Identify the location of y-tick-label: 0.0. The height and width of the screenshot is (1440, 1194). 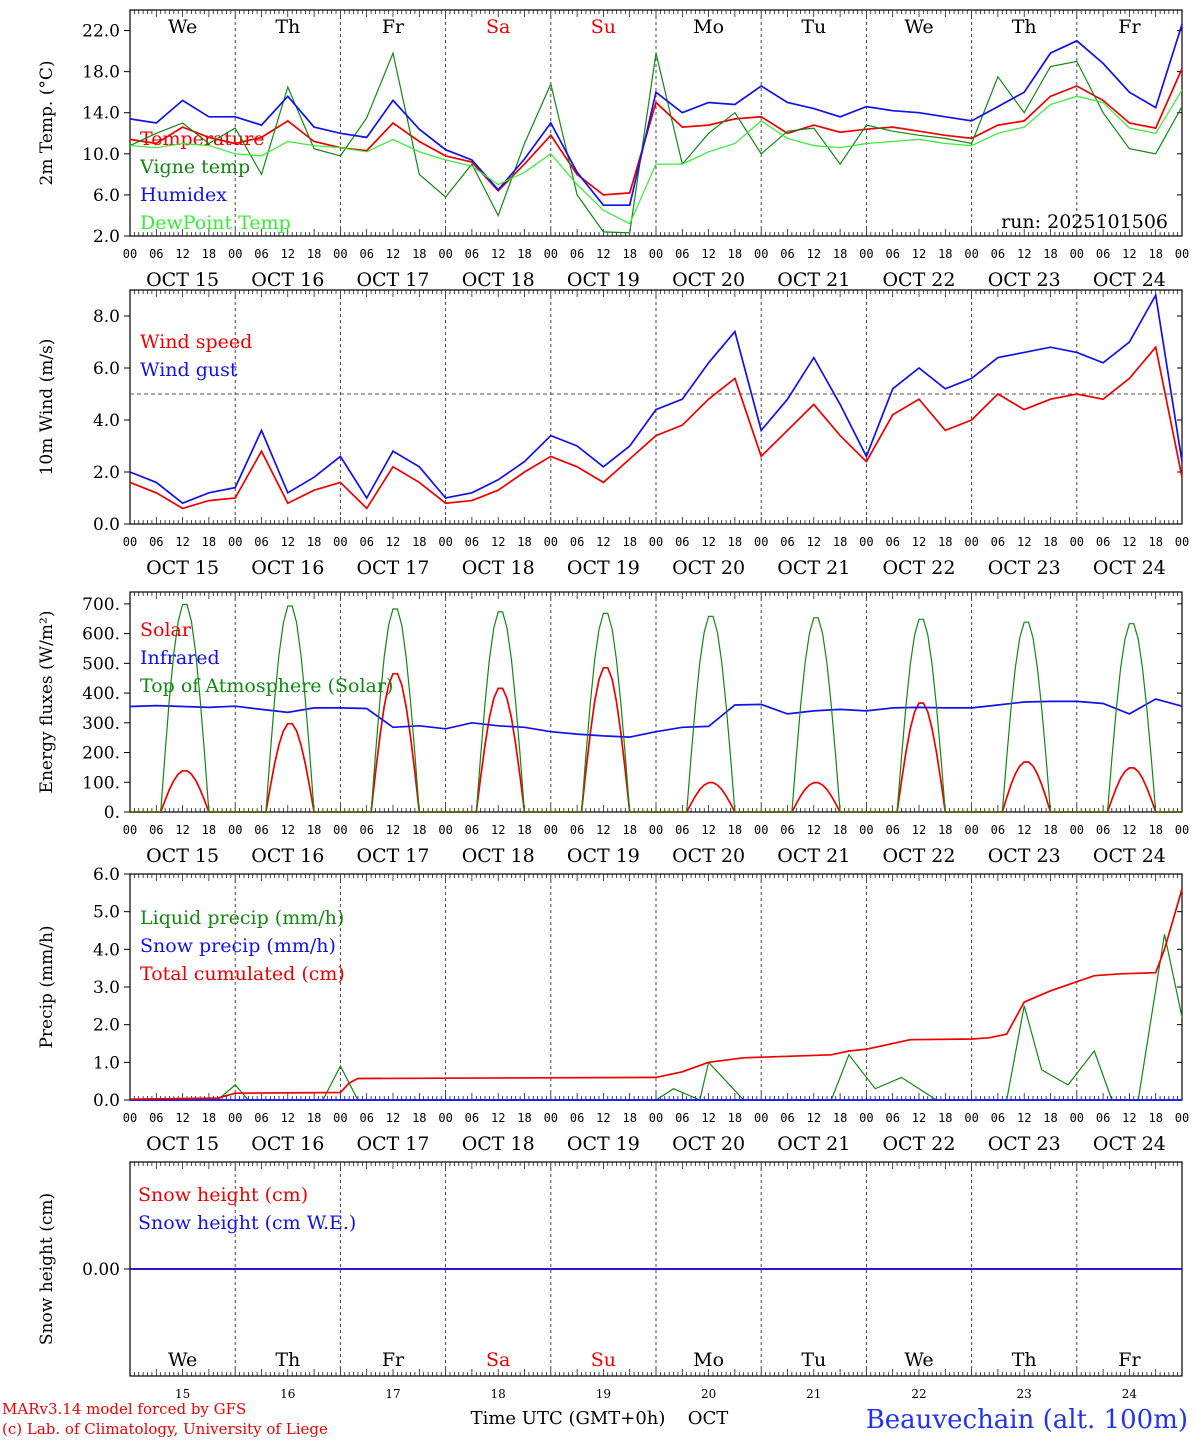
(106, 525).